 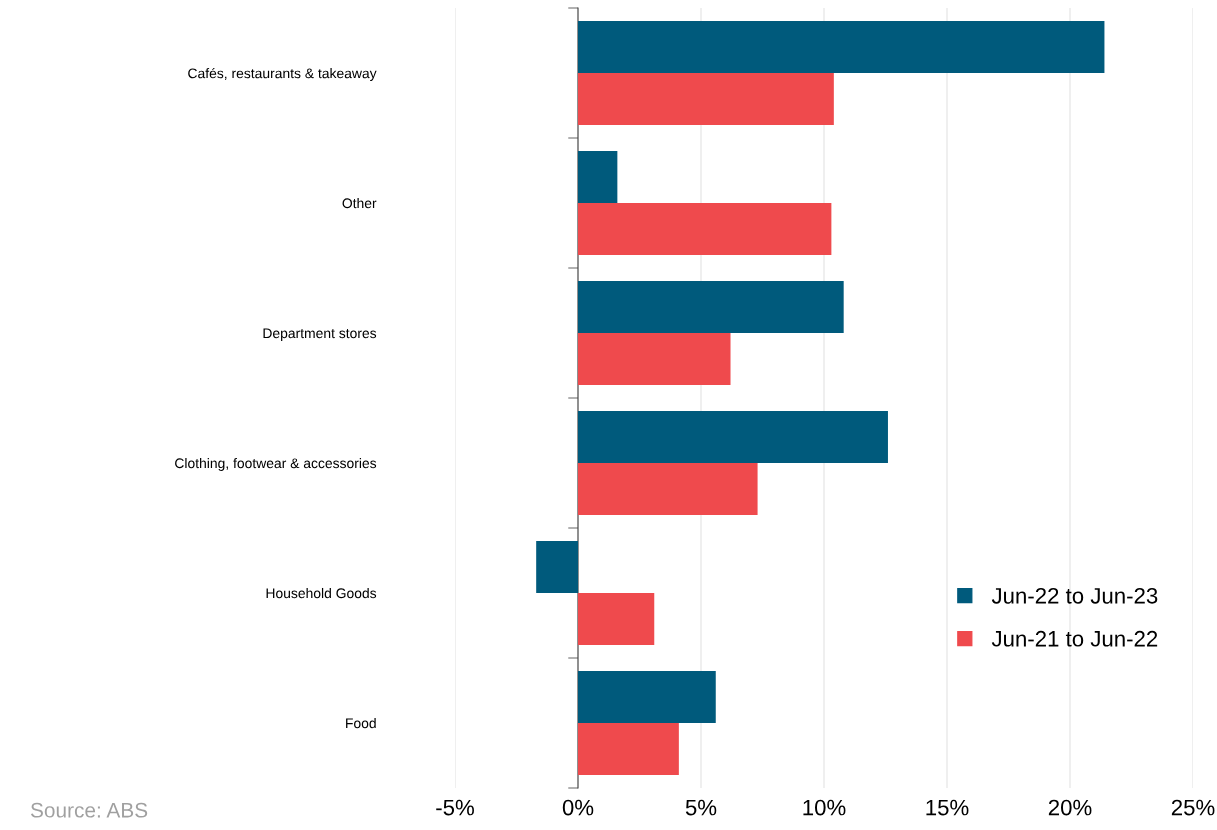 What do you see at coordinates (701, 807) in the screenshot?
I see `x-tick-label: 5%` at bounding box center [701, 807].